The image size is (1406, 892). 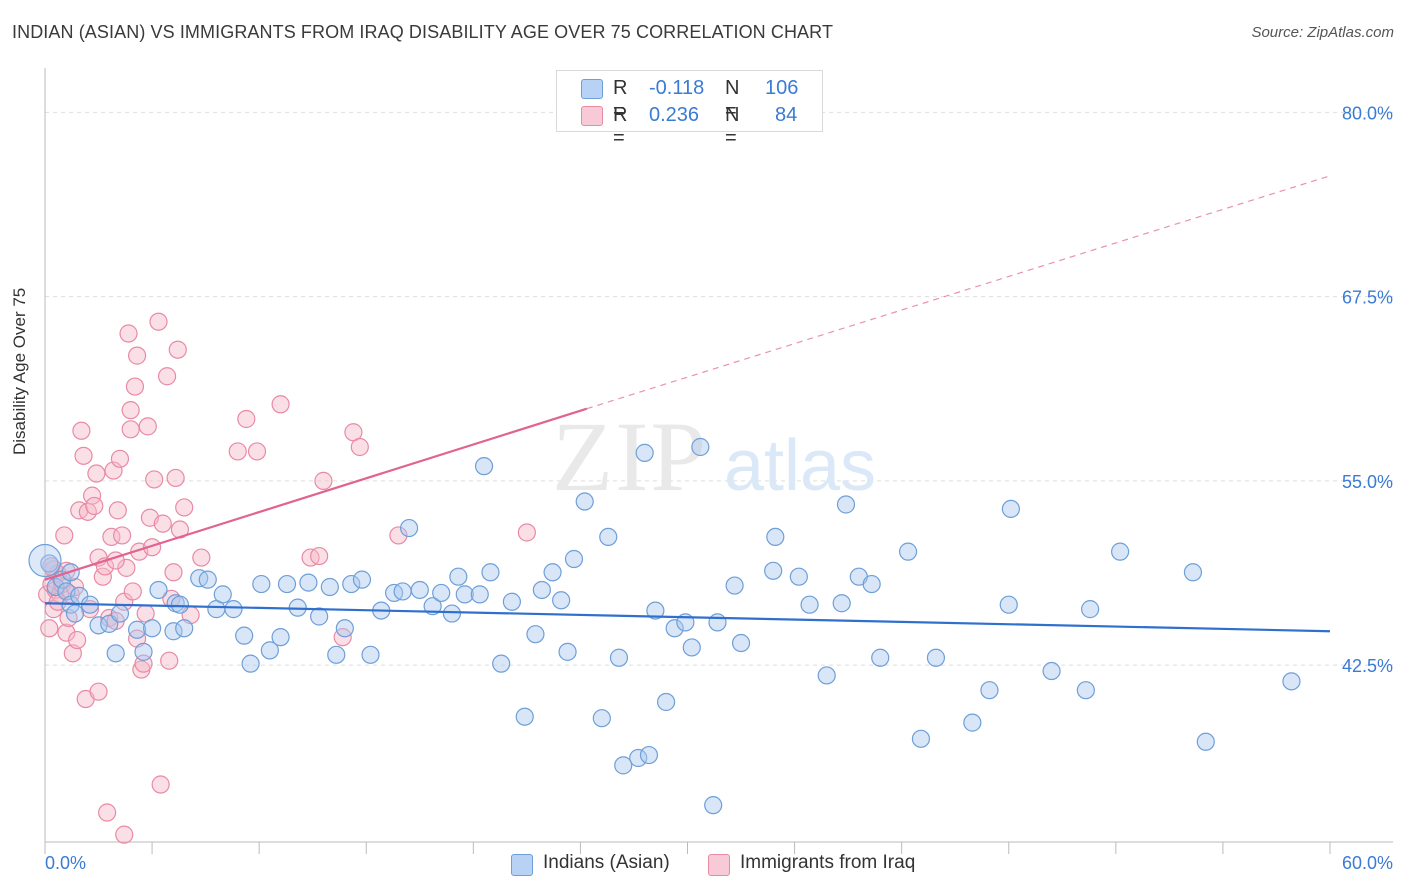 What do you see at coordinates (620, 99) in the screenshot?
I see `legend-r-label: R =` at bounding box center [620, 99].